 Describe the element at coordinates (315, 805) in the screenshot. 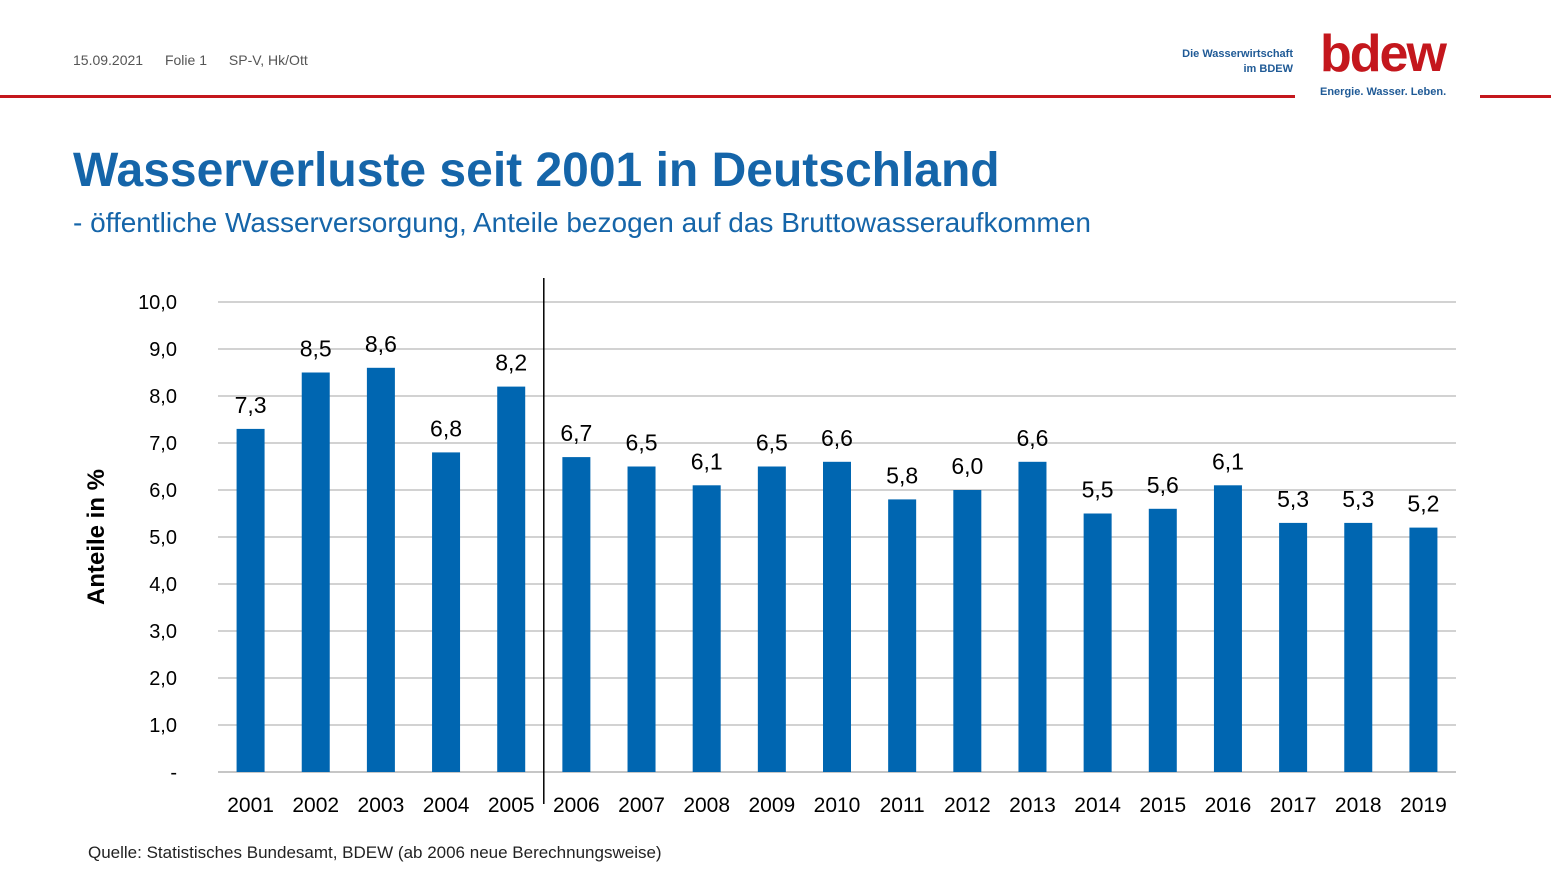

I see `x-tick-label: 2002` at that location.